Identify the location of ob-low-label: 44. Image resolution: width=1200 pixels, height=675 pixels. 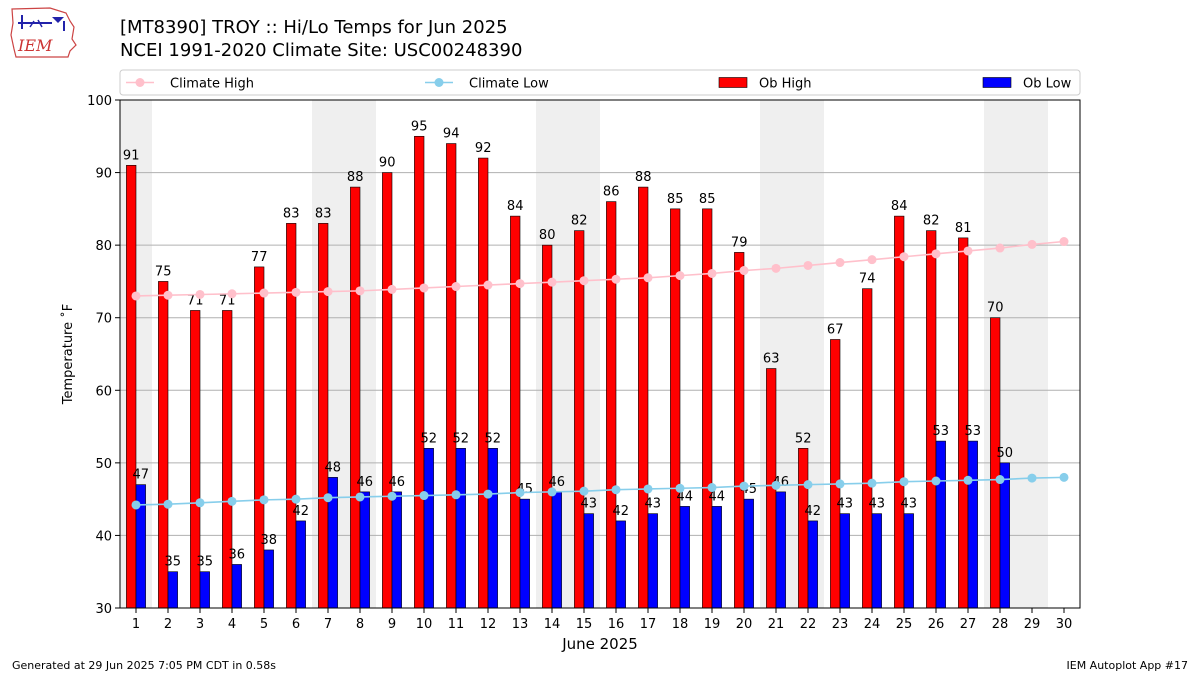
(685, 496).